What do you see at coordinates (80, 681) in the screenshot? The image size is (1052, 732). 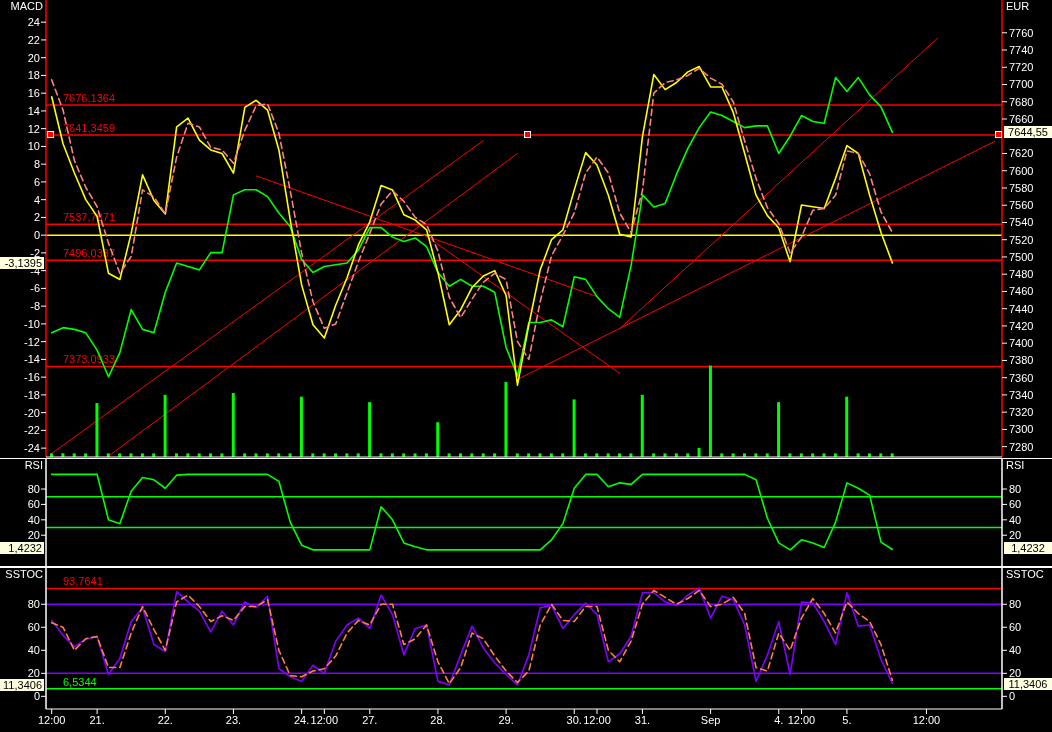 I see `ref-line-label: 6,5344` at bounding box center [80, 681].